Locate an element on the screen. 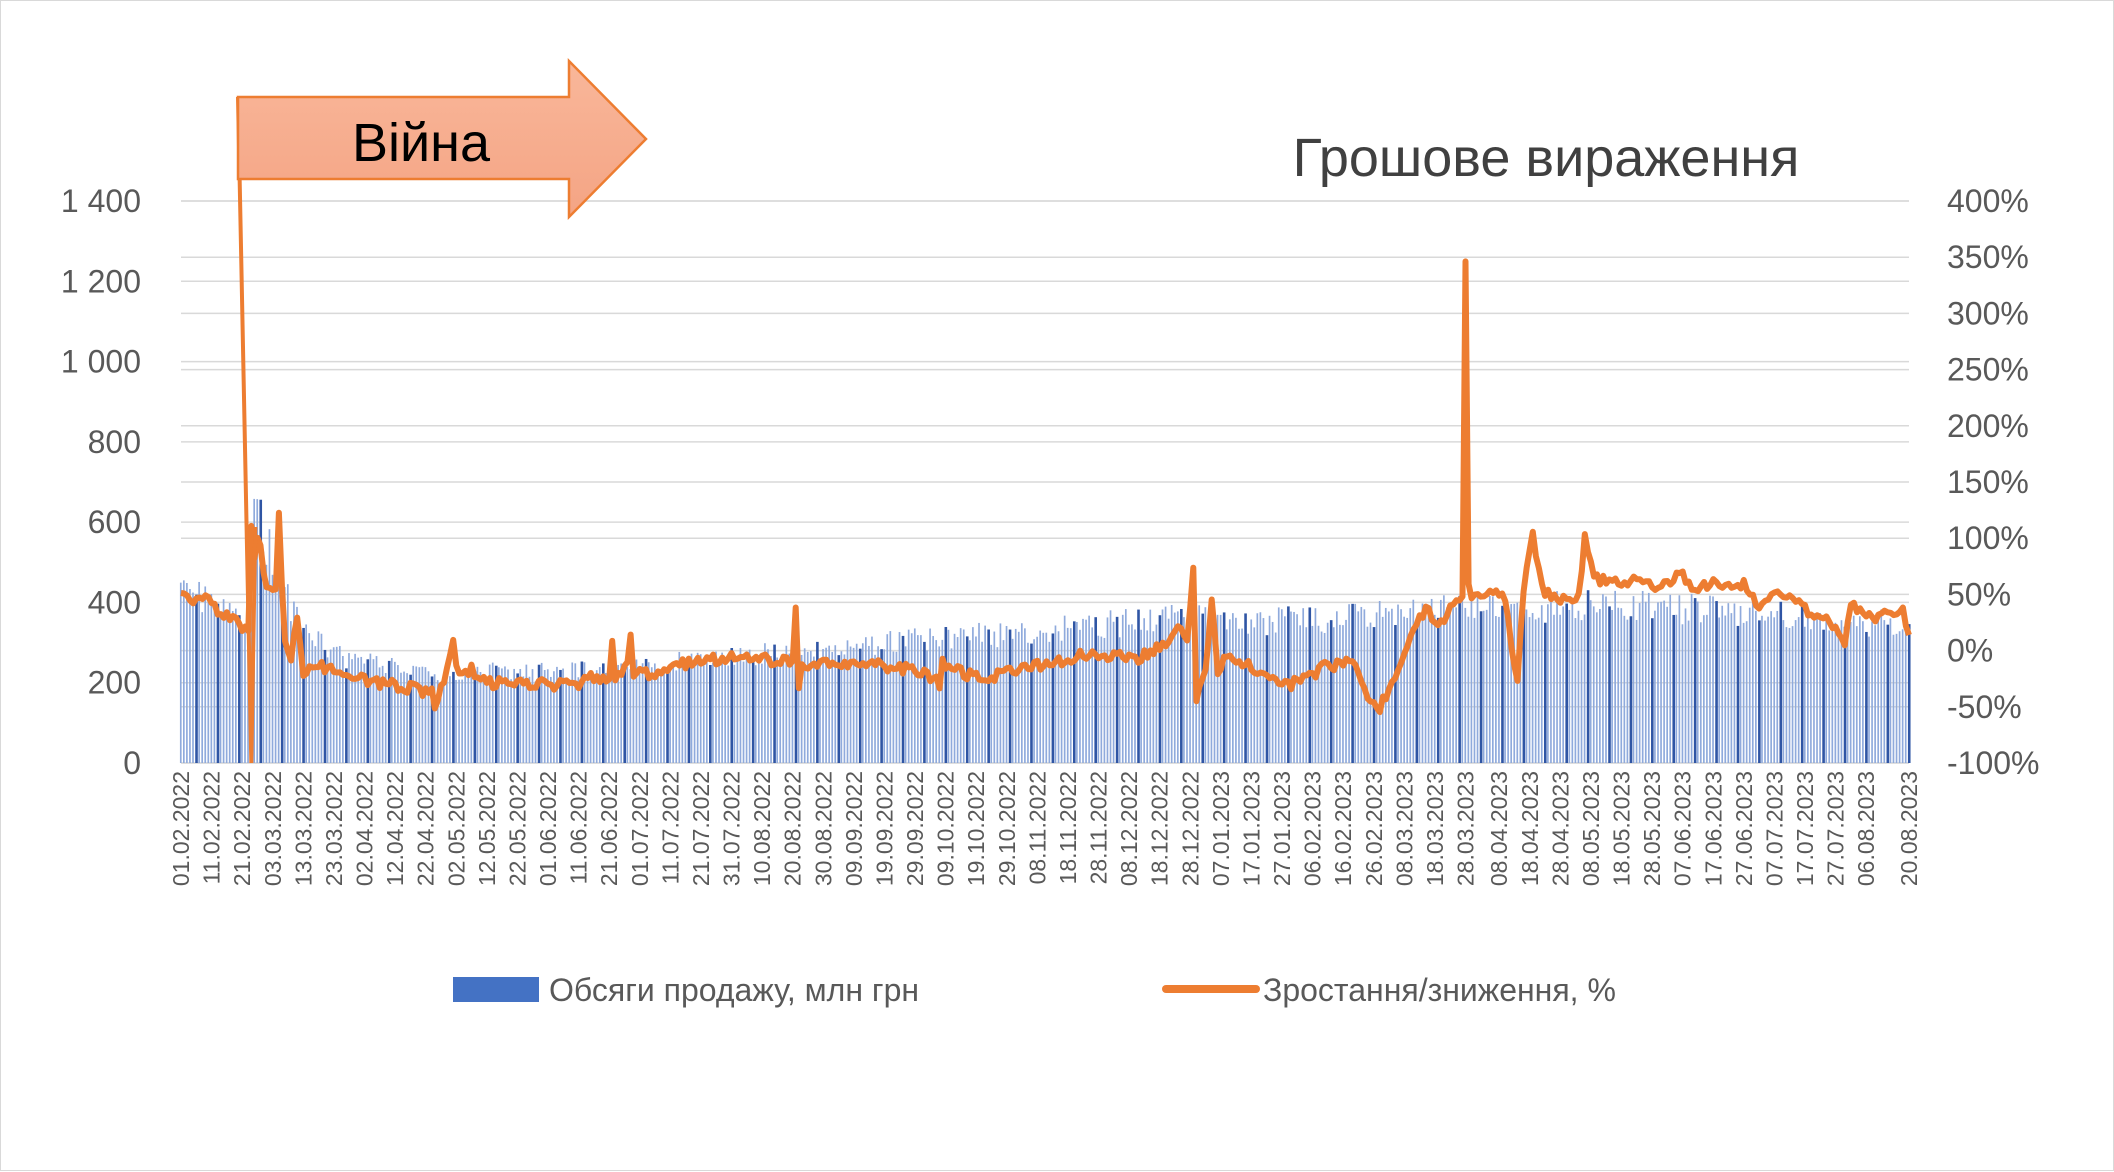  x-tick-label: 09.09.2022 is located at coordinates (854, 828).